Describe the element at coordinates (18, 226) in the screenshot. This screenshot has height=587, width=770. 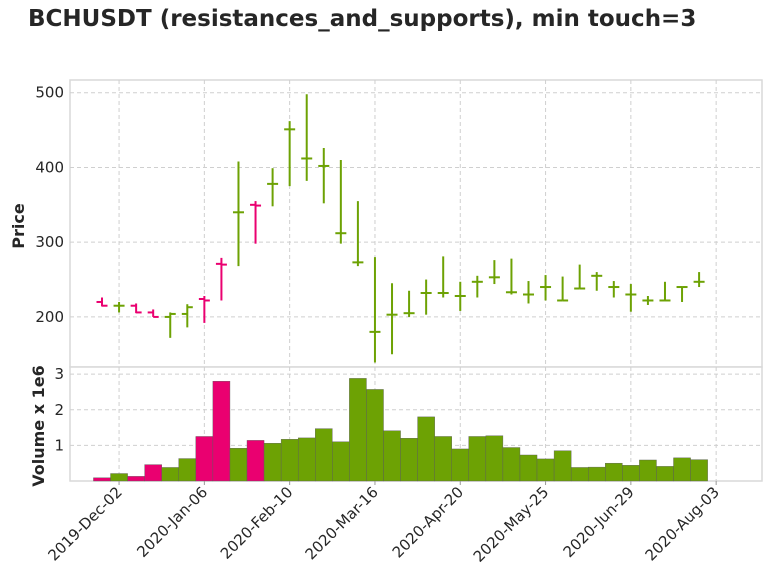
I see `price-axis-label: Price` at that location.